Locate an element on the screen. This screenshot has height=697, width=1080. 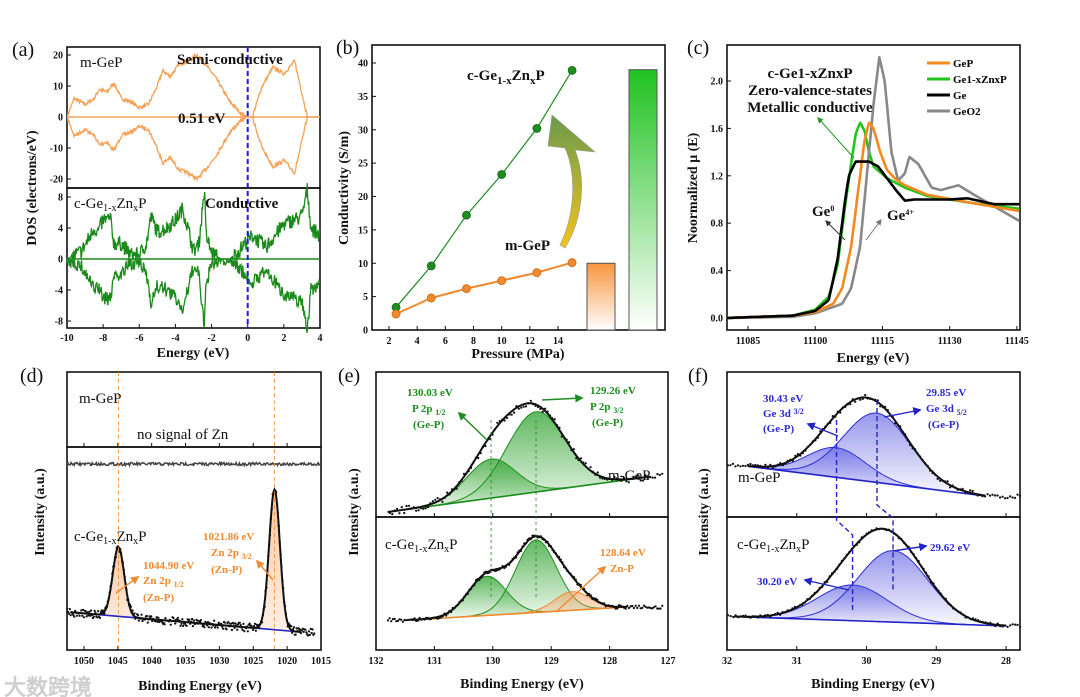
panel-letter-d: (d) is located at coordinates (31, 376).